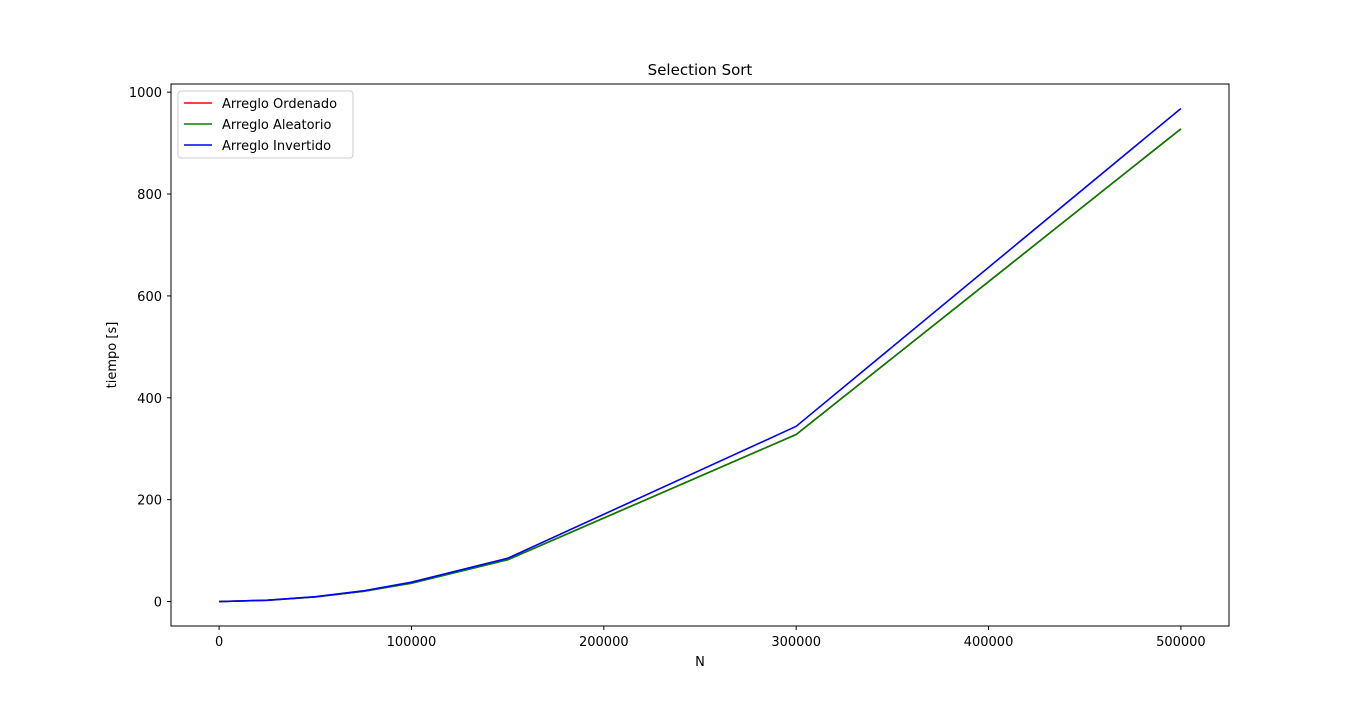  What do you see at coordinates (145, 93) in the screenshot?
I see `y-tick-label: 1000` at bounding box center [145, 93].